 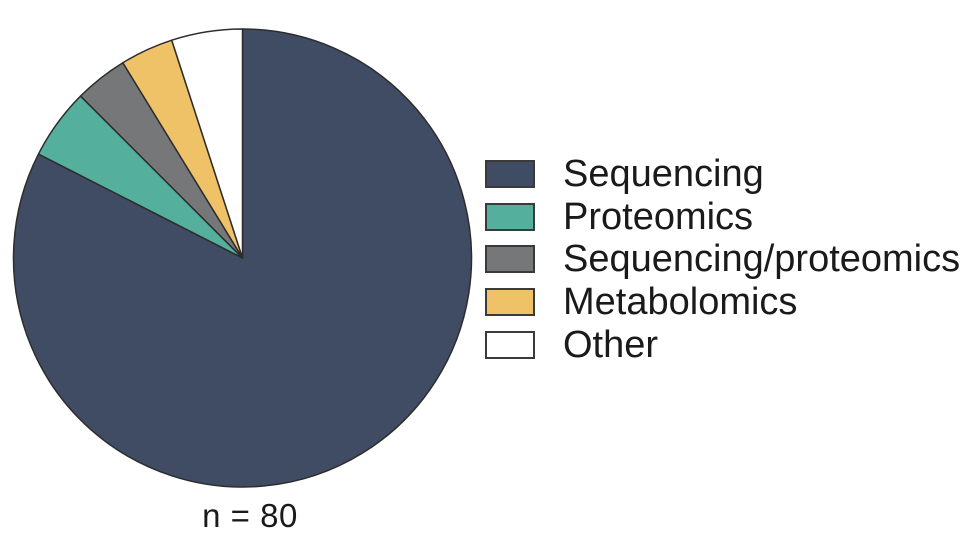 What do you see at coordinates (722, 344) in the screenshot?
I see `legend-item-other: Other` at bounding box center [722, 344].